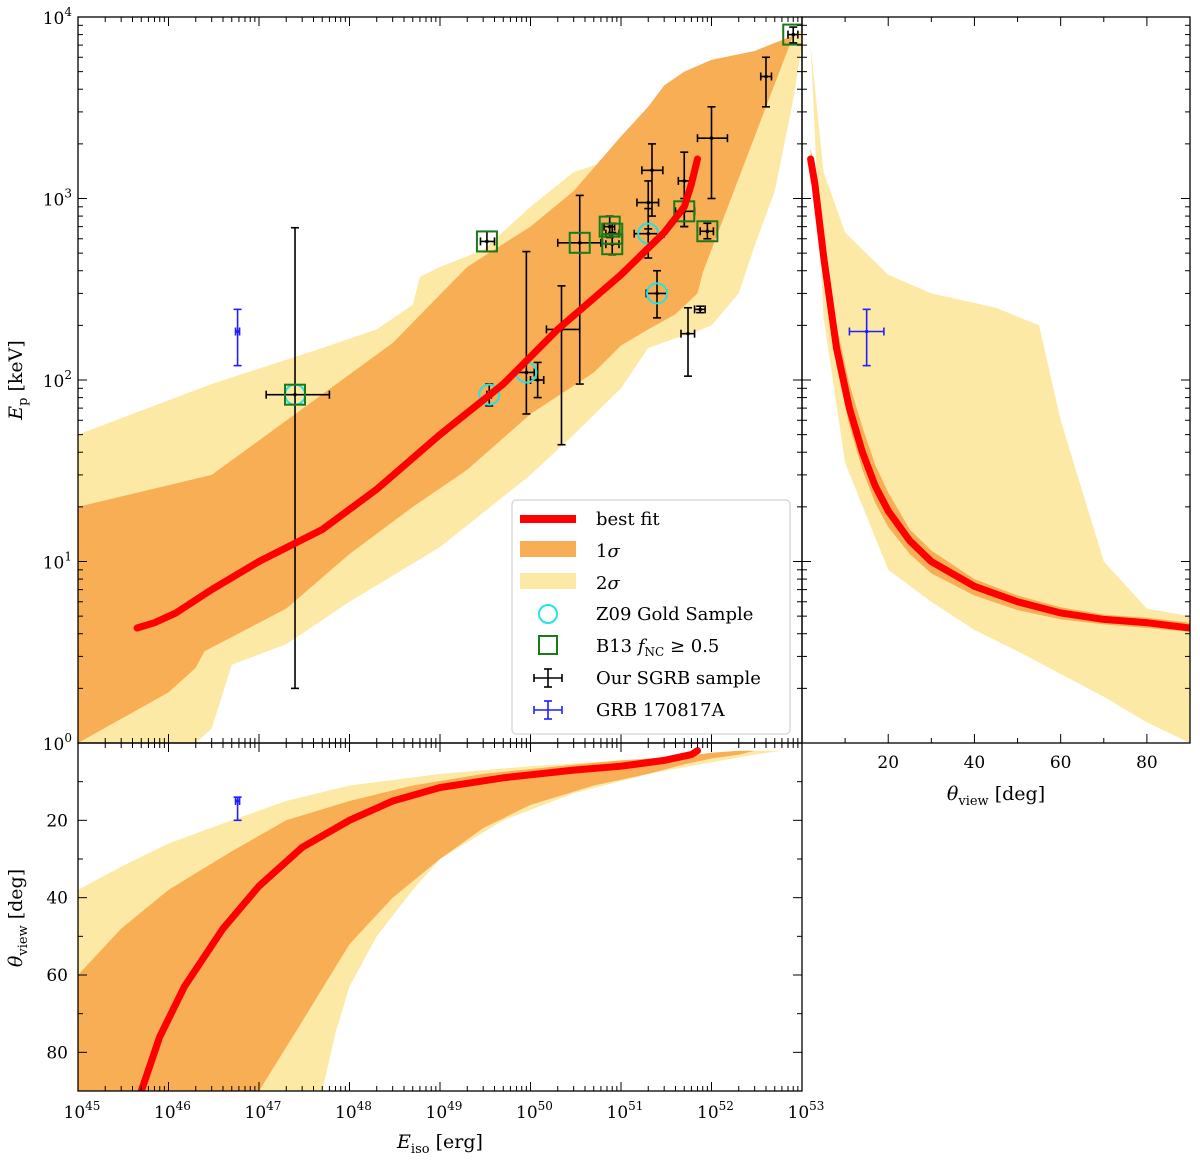  Describe the element at coordinates (888, 763) in the screenshot. I see `xtick-label: 20` at that location.